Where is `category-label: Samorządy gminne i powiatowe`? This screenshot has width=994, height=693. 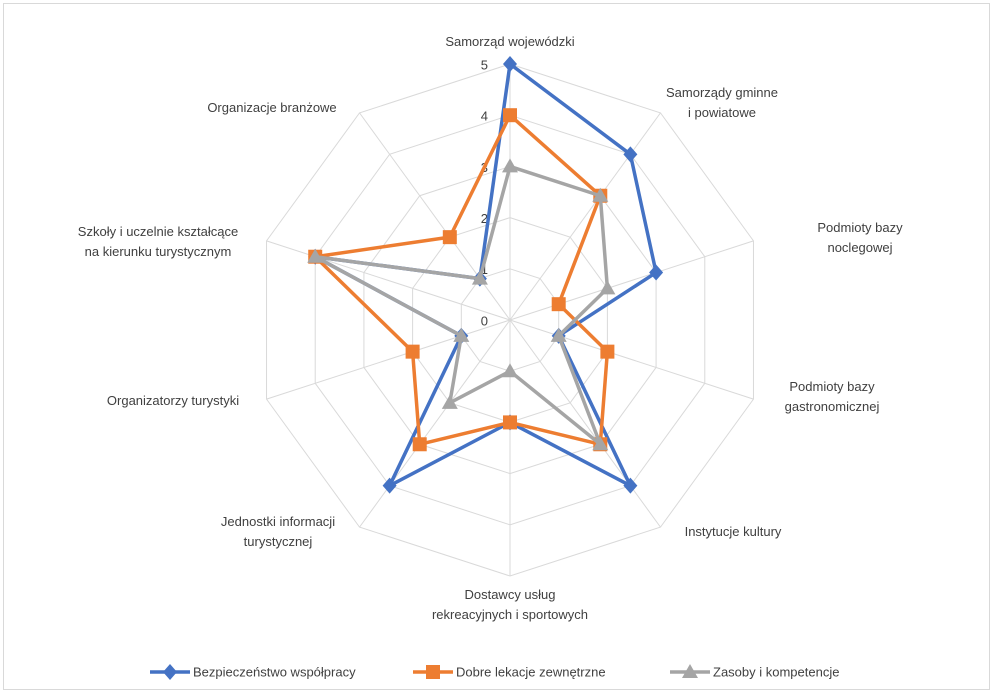 category-label: Samorządy gminne i powiatowe is located at coordinates (722, 102).